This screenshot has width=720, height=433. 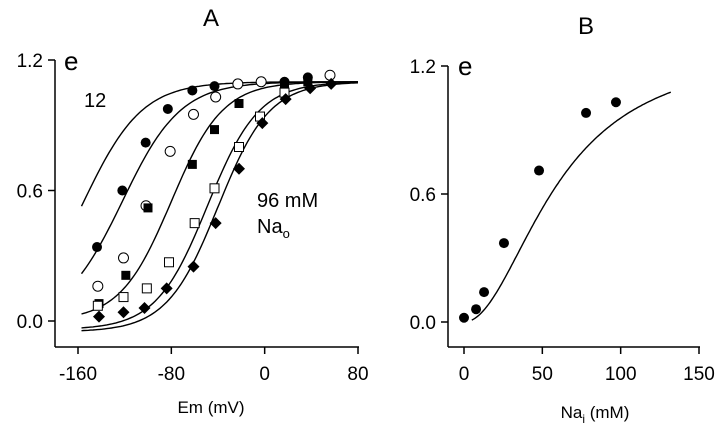 I want to click on panel-a-label-12: 12, so click(x=95, y=101).